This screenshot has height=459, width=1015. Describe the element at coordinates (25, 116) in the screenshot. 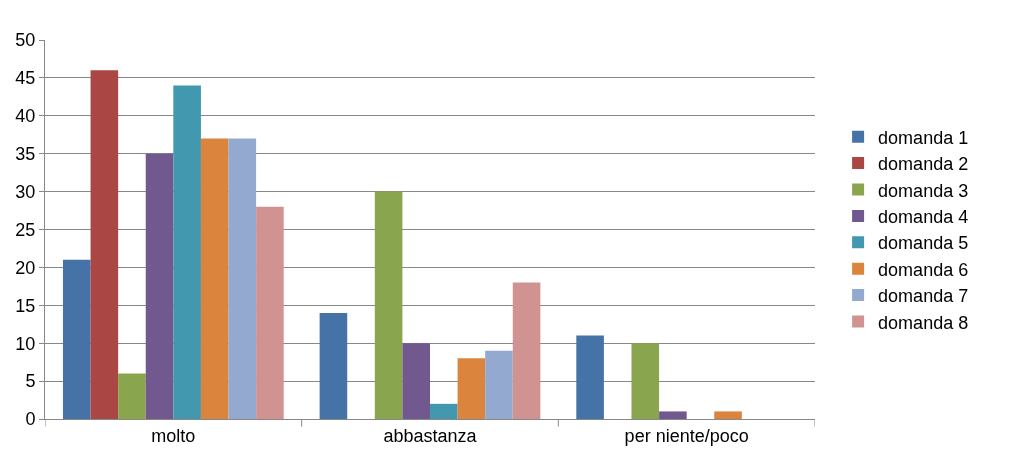

I see `y-tick-label: 40` at that location.